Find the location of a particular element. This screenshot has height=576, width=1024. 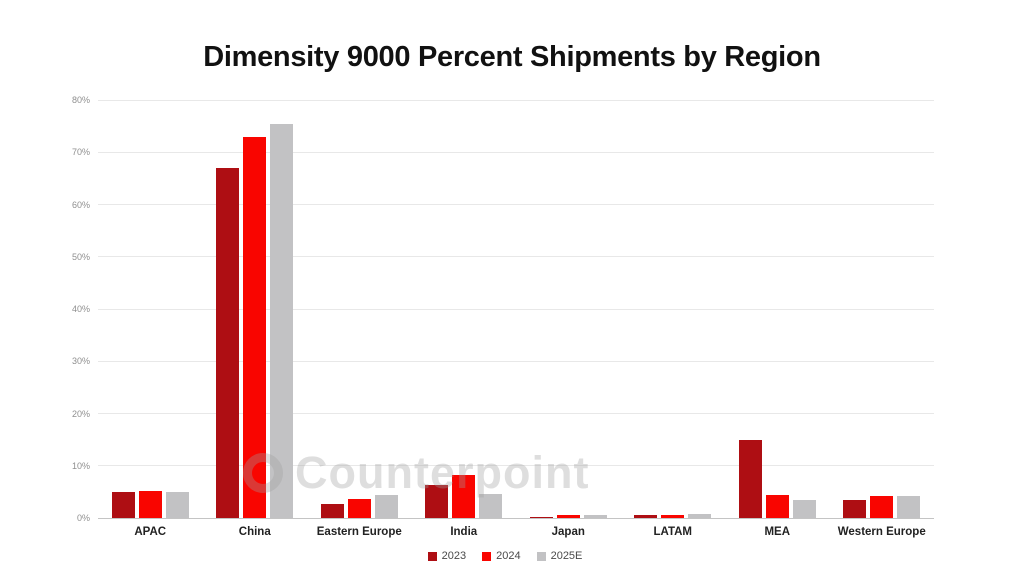

y-tick-label: 50% is located at coordinates (80, 256).